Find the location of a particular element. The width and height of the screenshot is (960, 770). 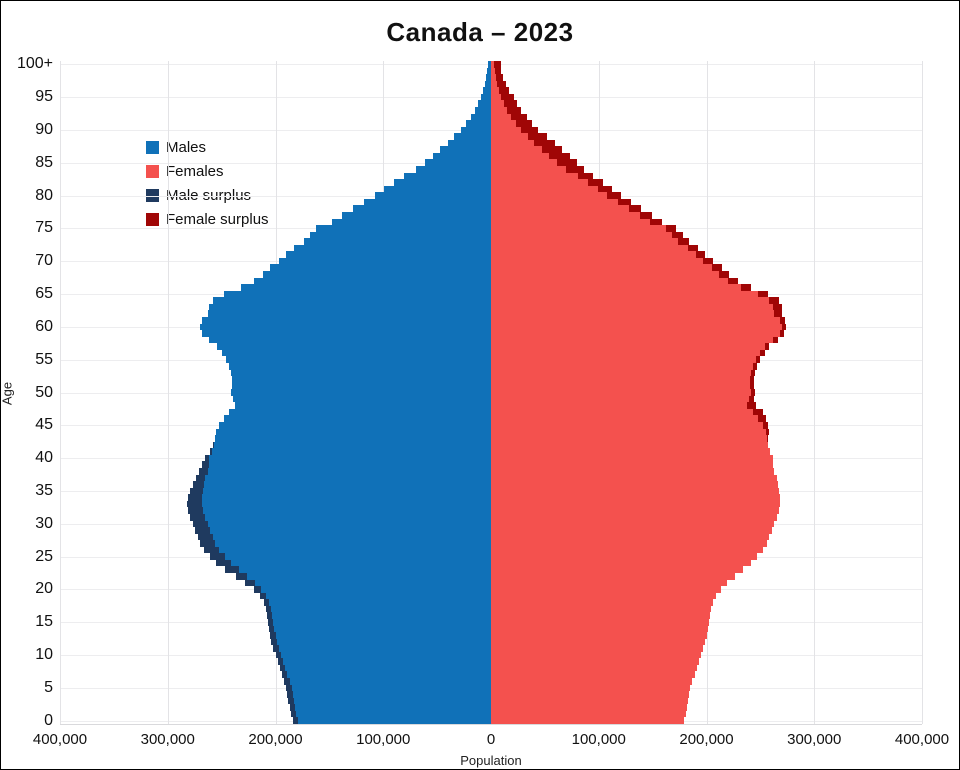

y-tick-label: 15 is located at coordinates (44, 622).